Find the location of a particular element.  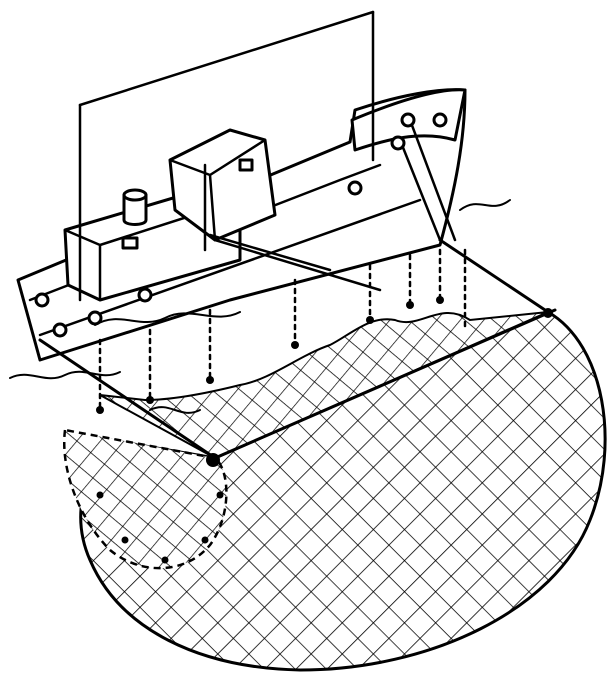

wheelhouse-window is located at coordinates (130, 243).